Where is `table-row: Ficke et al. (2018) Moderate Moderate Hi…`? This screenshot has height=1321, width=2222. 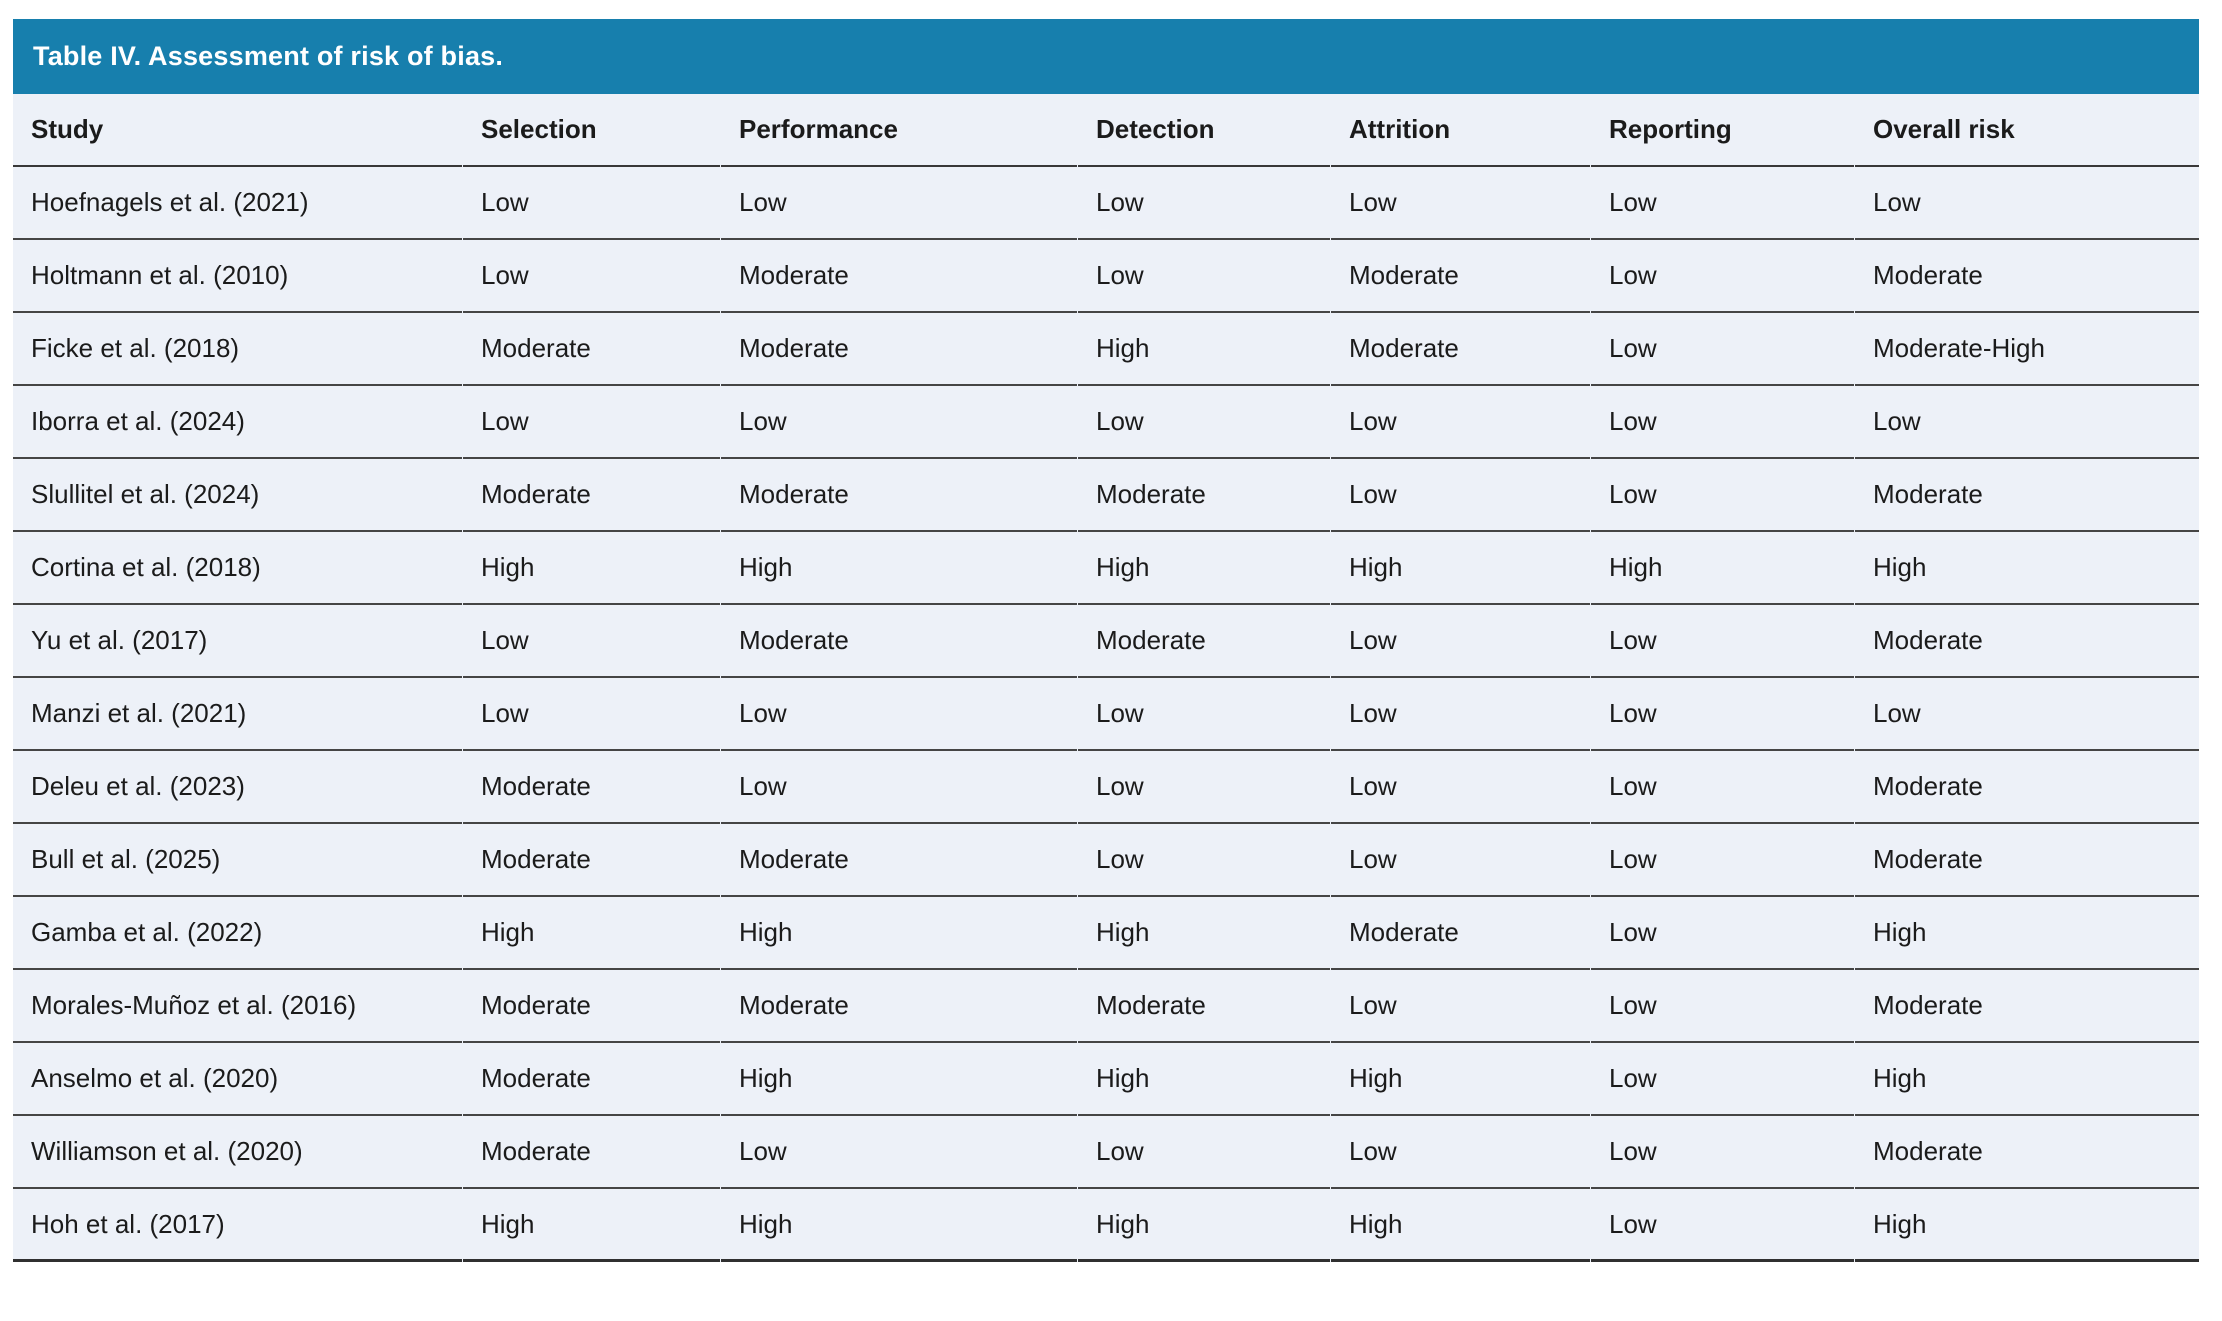
table-row: Ficke et al. (2018) Moderate Moderate Hi… is located at coordinates (1106, 349).